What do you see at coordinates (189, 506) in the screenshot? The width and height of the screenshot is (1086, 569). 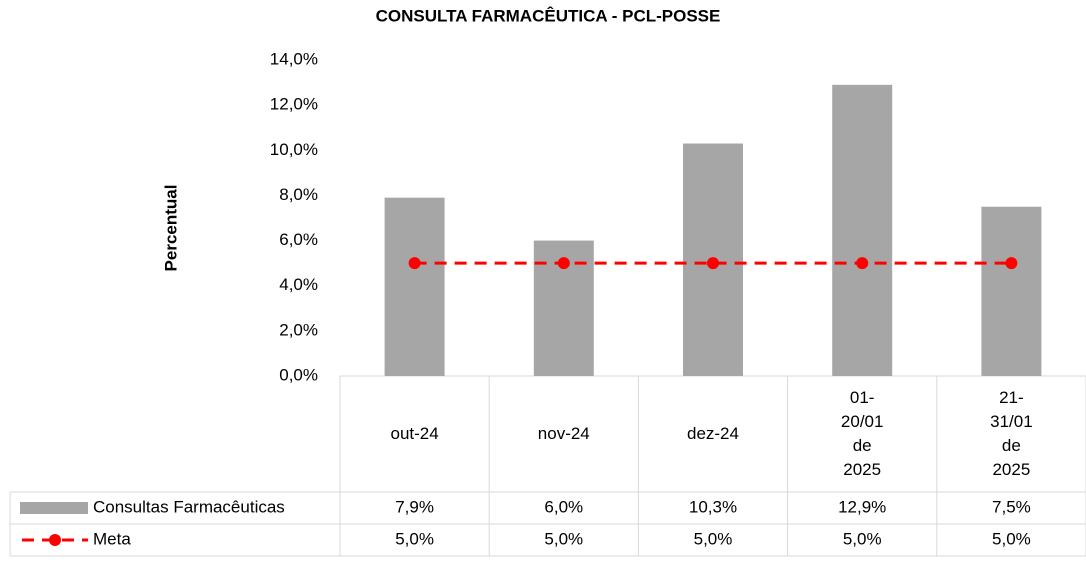 I see `legend-label: Consultas Farmacêuticas` at bounding box center [189, 506].